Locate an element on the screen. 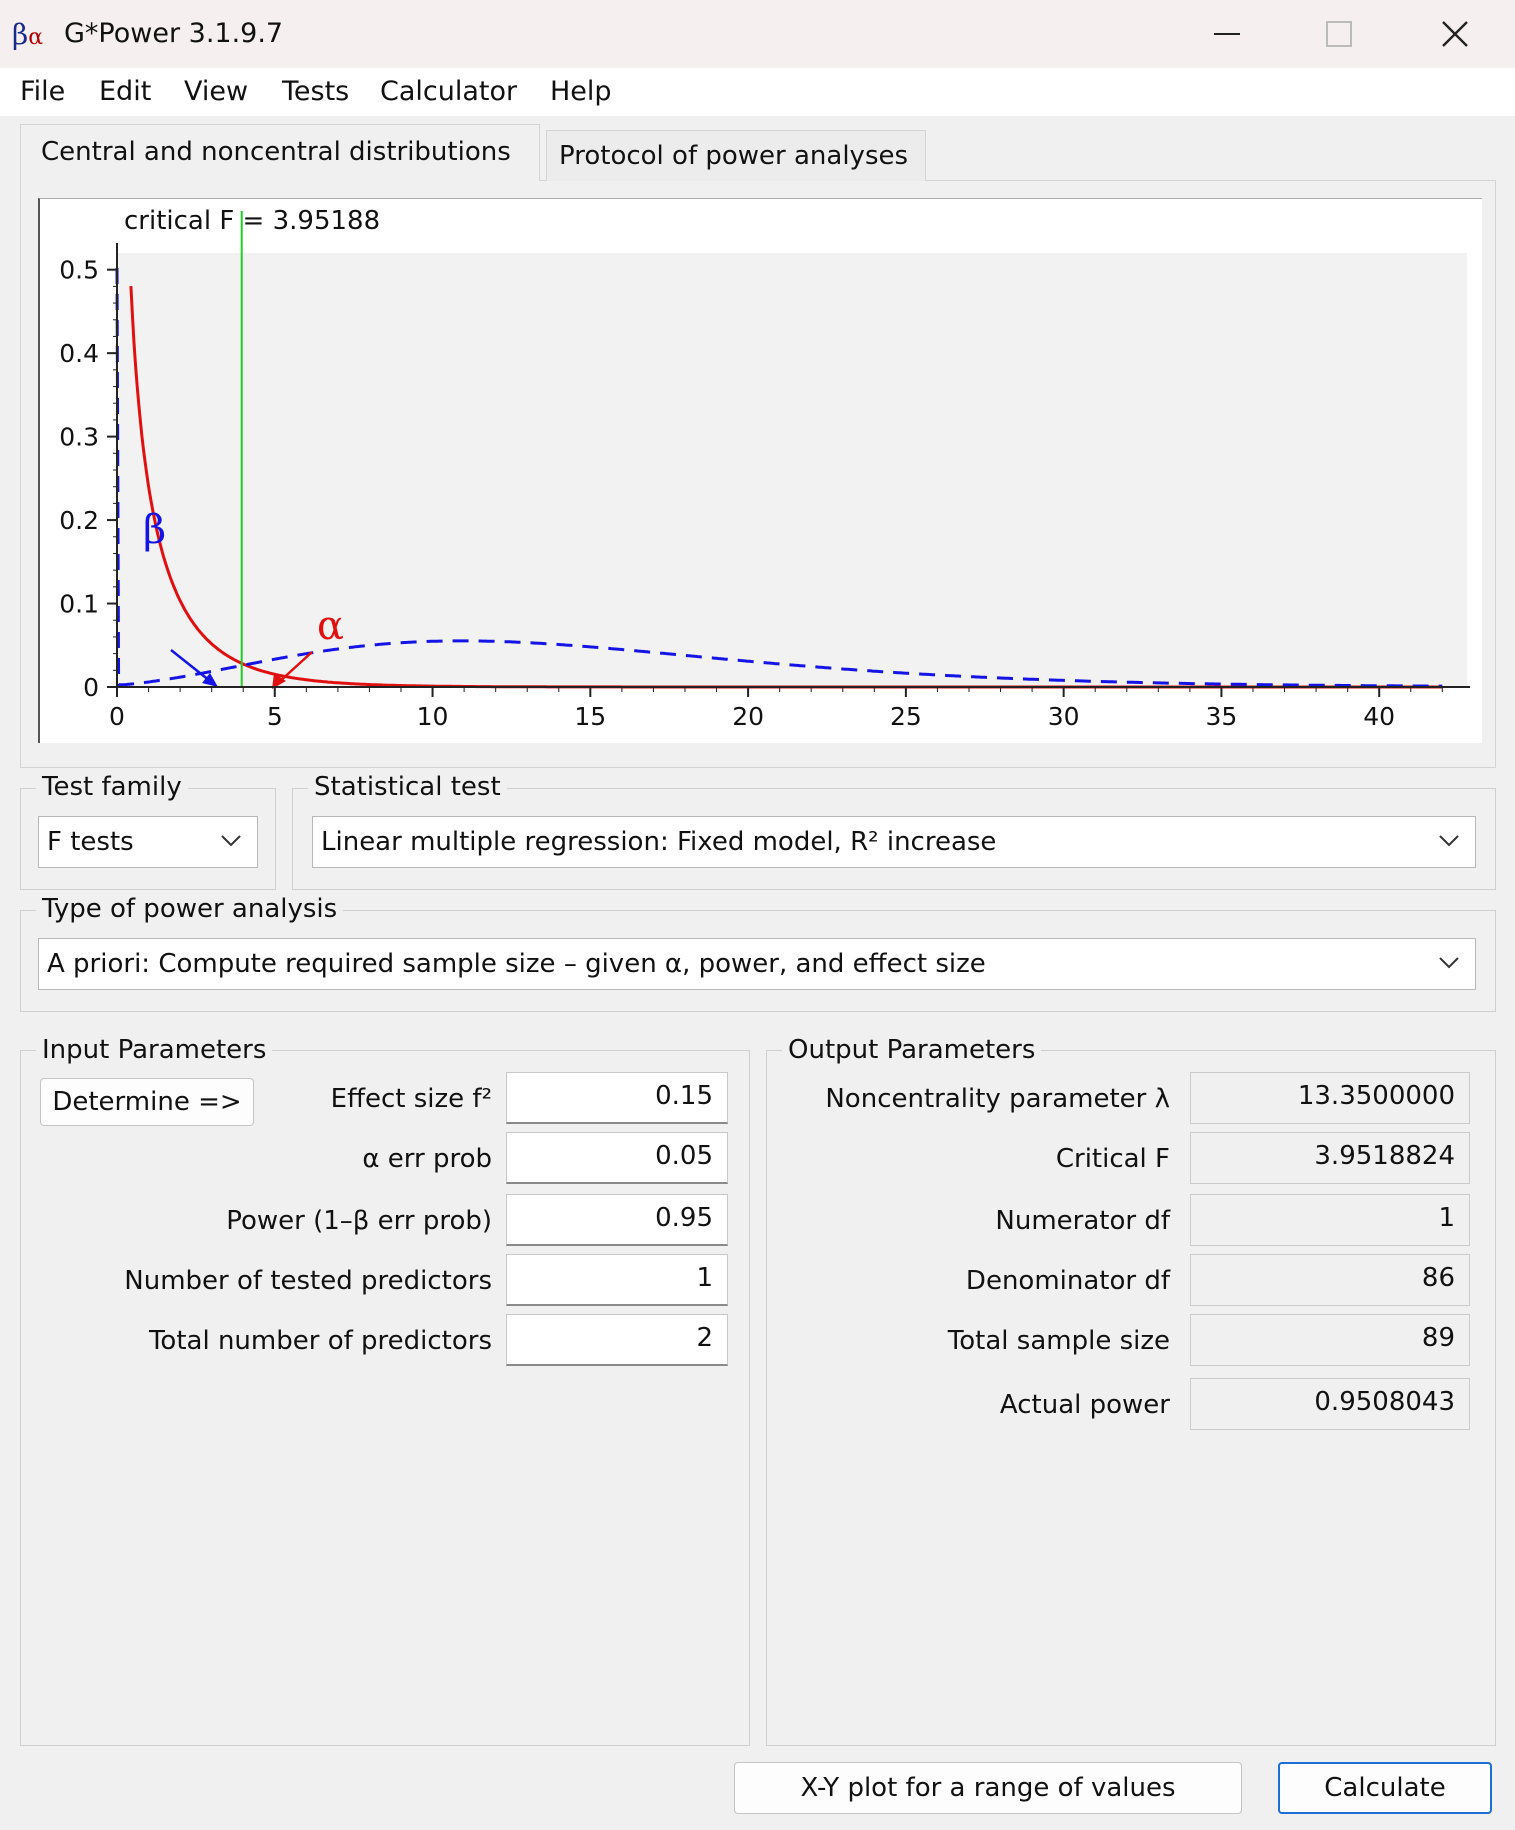  determine-button: Determine => is located at coordinates (147, 1102).